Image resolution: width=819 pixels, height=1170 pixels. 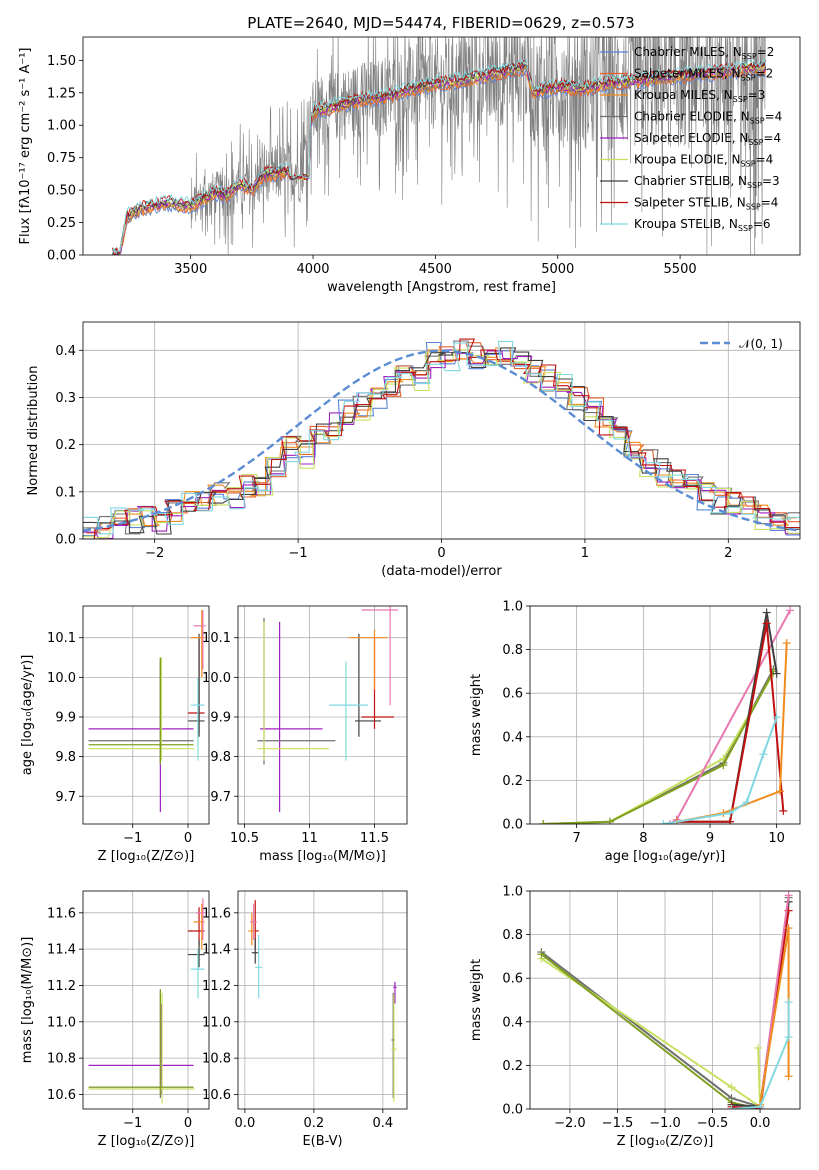 I want to click on x-tick-label: 1, so click(x=585, y=553).